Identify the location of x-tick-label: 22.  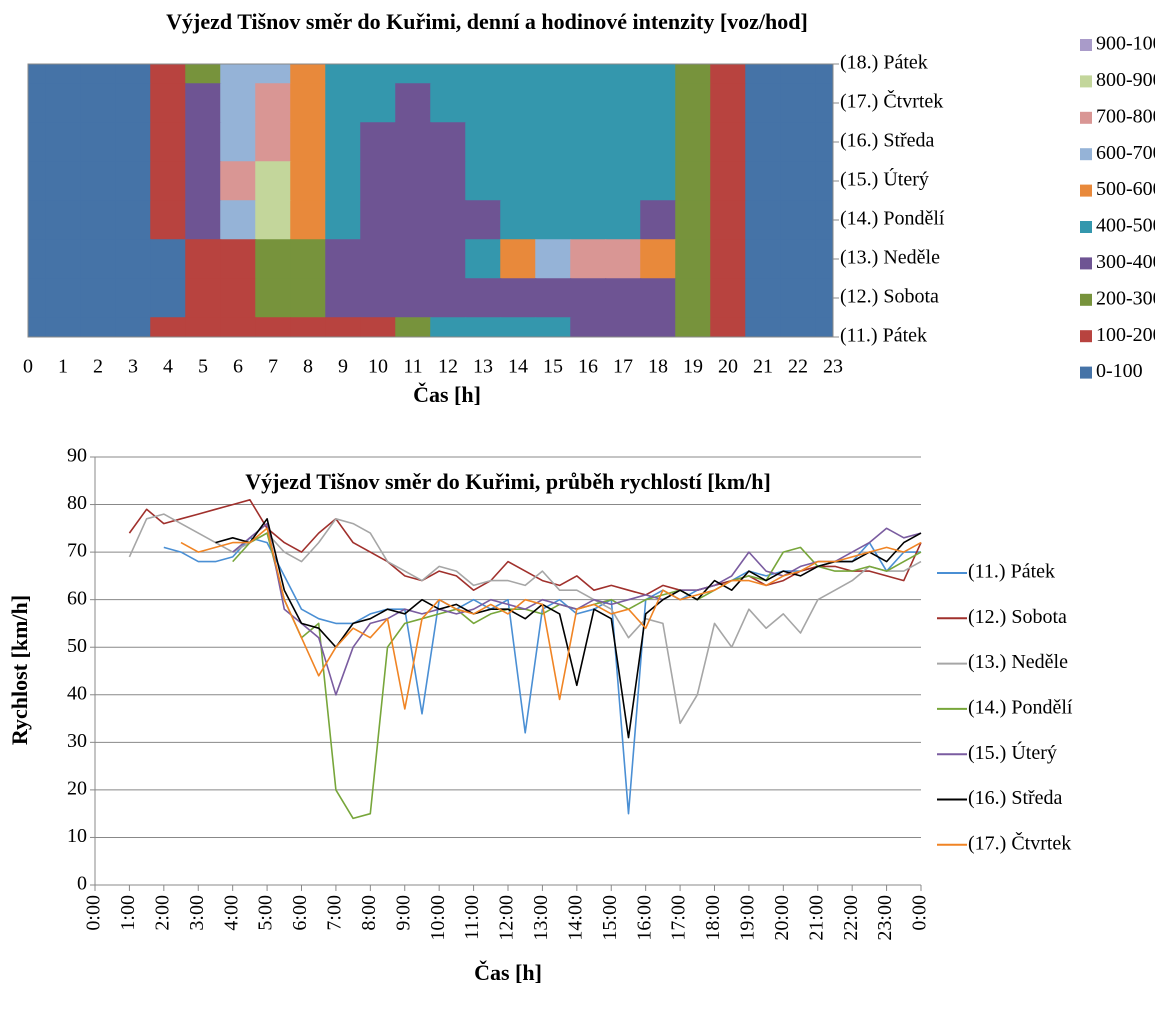
(798, 367).